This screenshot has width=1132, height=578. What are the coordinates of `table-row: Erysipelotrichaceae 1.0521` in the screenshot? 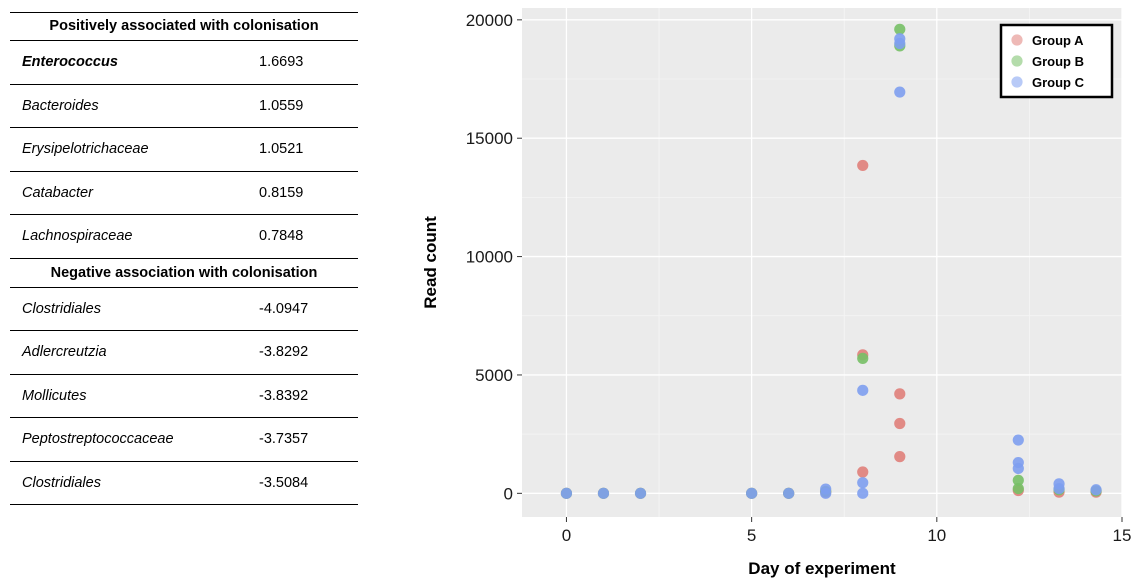 It's located at (184, 150).